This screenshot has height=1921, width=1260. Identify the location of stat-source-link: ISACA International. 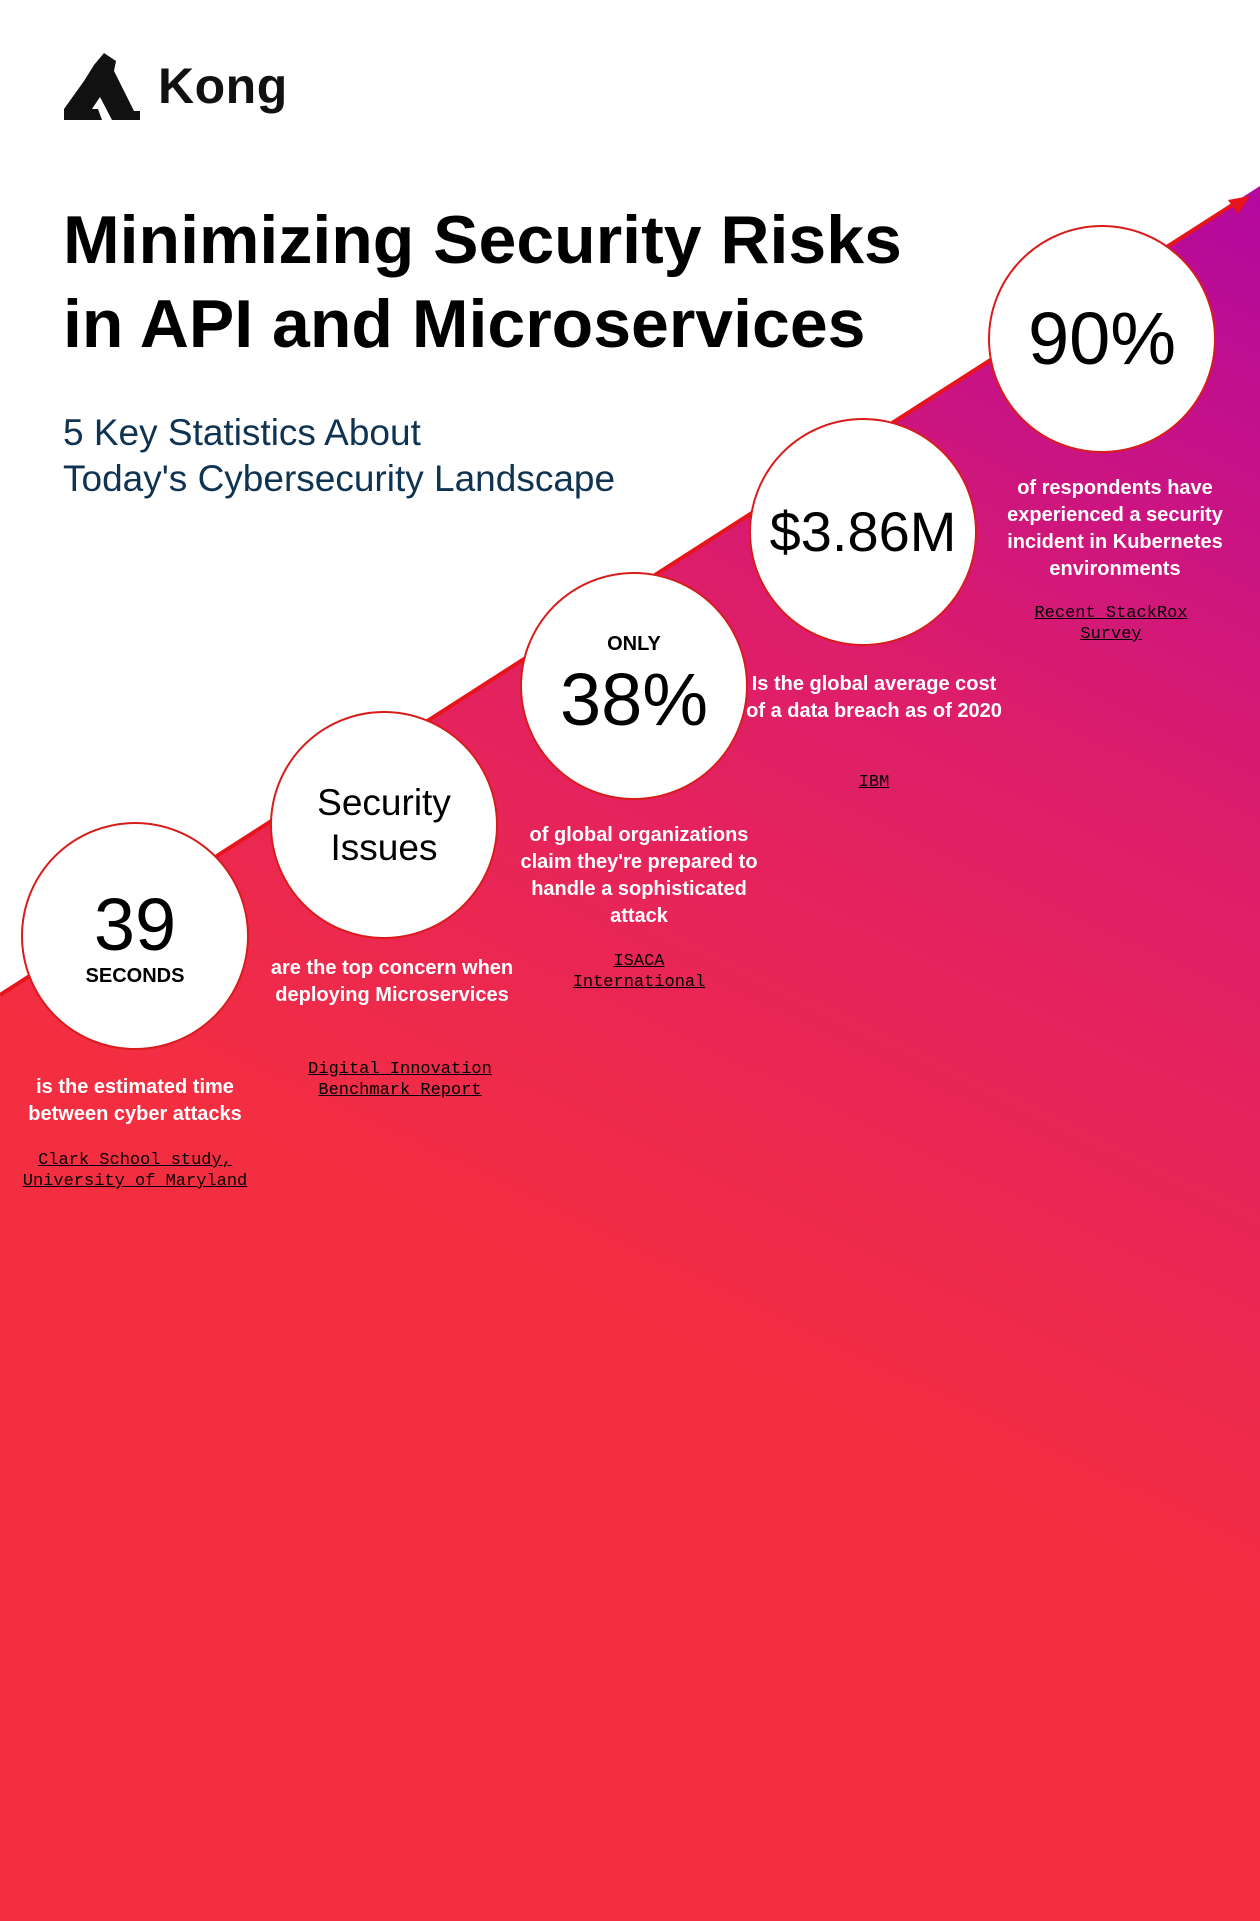
(639, 972).